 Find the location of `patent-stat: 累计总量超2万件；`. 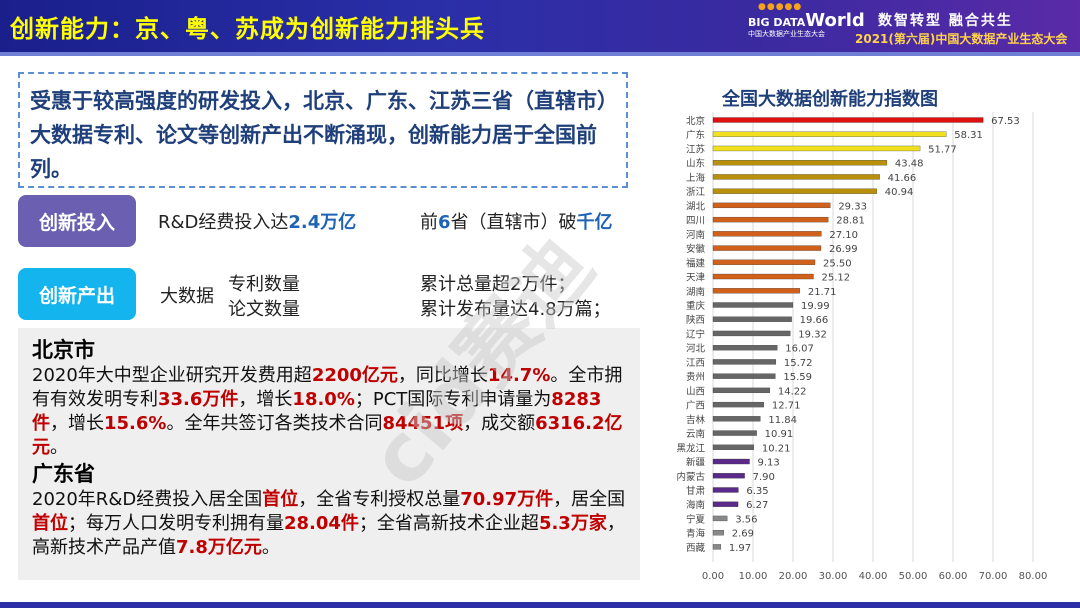

patent-stat: 累计总量超2万件； is located at coordinates (498, 284).